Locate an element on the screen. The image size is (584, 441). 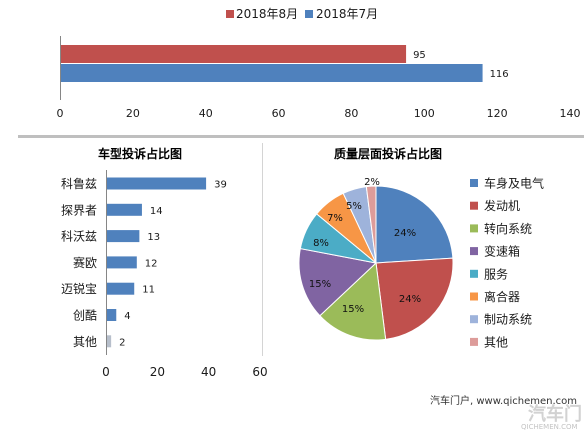
watermark-text: 汽车门户, www.qichemen.com is located at coordinates (503, 400).